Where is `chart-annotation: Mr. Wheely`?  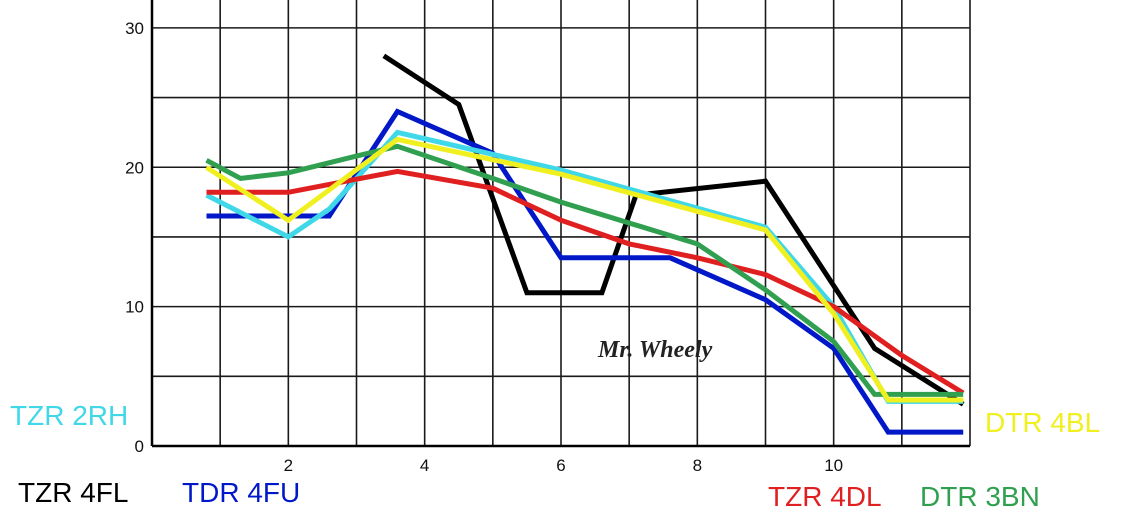
chart-annotation: Mr. Wheely is located at coordinates (655, 350).